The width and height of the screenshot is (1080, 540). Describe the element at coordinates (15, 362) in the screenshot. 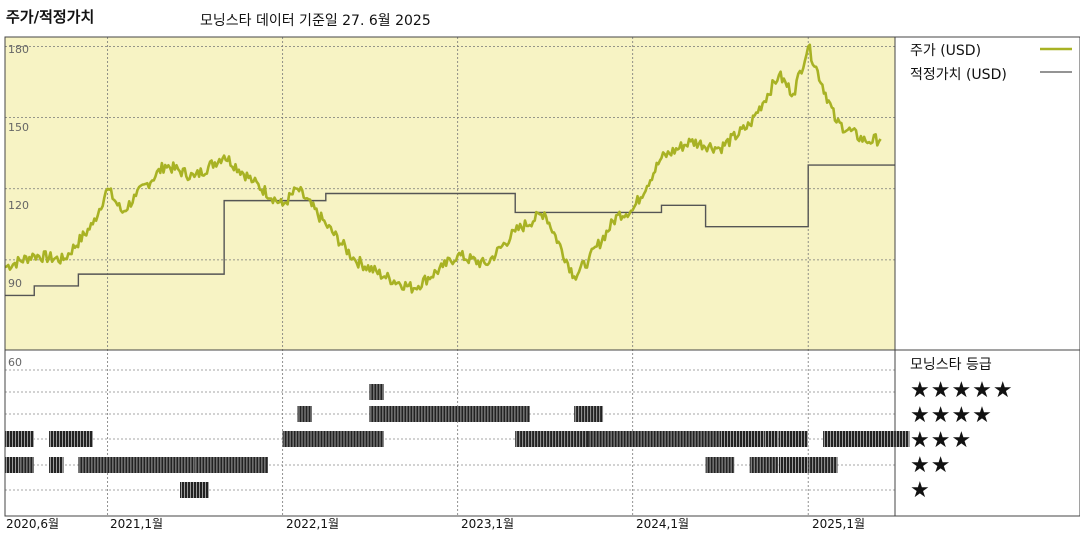

I see `rating-y-tick-label: 60` at that location.